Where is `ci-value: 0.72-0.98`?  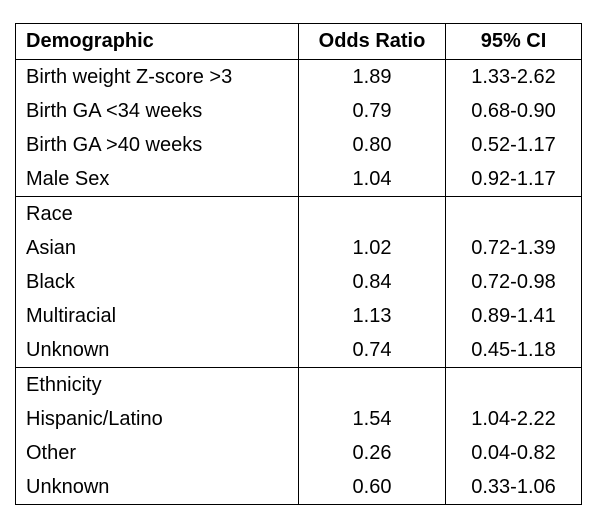
ci-value: 0.72-0.98 is located at coordinates (513, 282).